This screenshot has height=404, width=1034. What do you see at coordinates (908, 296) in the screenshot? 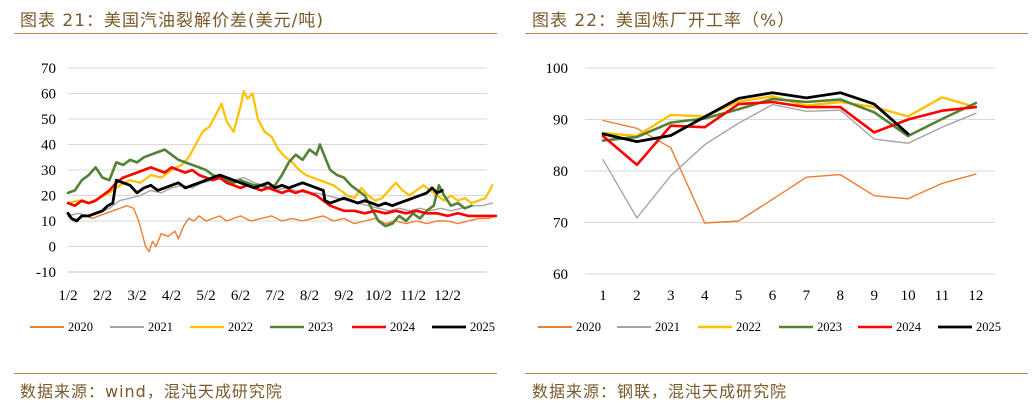
I see `right-x-tick-label: 10` at bounding box center [908, 296].